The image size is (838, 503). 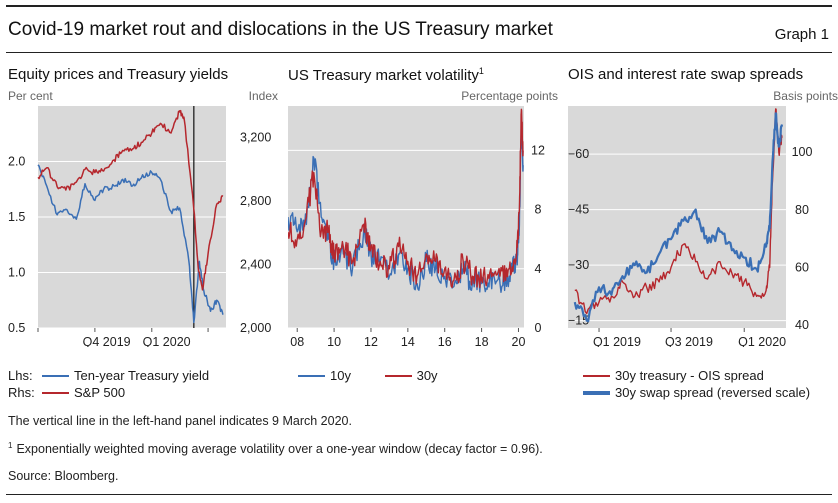 I want to click on y-right-tick-label: 40, so click(x=802, y=325).